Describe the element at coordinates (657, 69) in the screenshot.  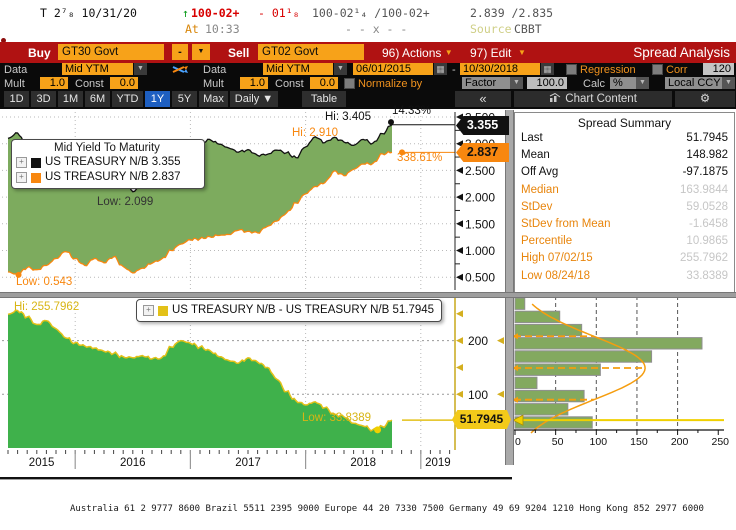
I see `corr-checkbox` at that location.